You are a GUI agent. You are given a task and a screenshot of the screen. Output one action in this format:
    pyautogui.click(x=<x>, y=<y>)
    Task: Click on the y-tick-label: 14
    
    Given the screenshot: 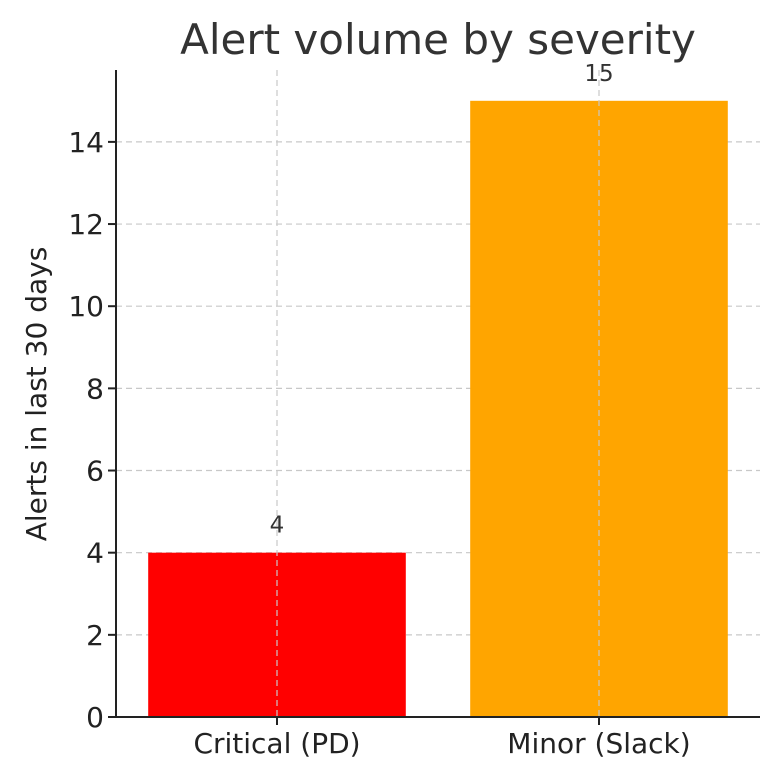 What is the action you would take?
    pyautogui.click(x=86, y=142)
    